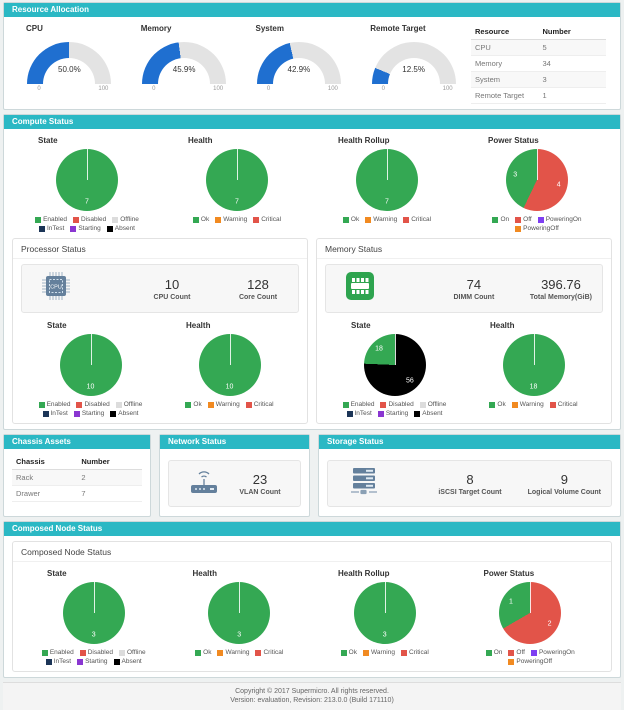 This screenshot has width=624, height=710. What do you see at coordinates (498, 652) in the screenshot?
I see `legend-label: On` at bounding box center [498, 652].